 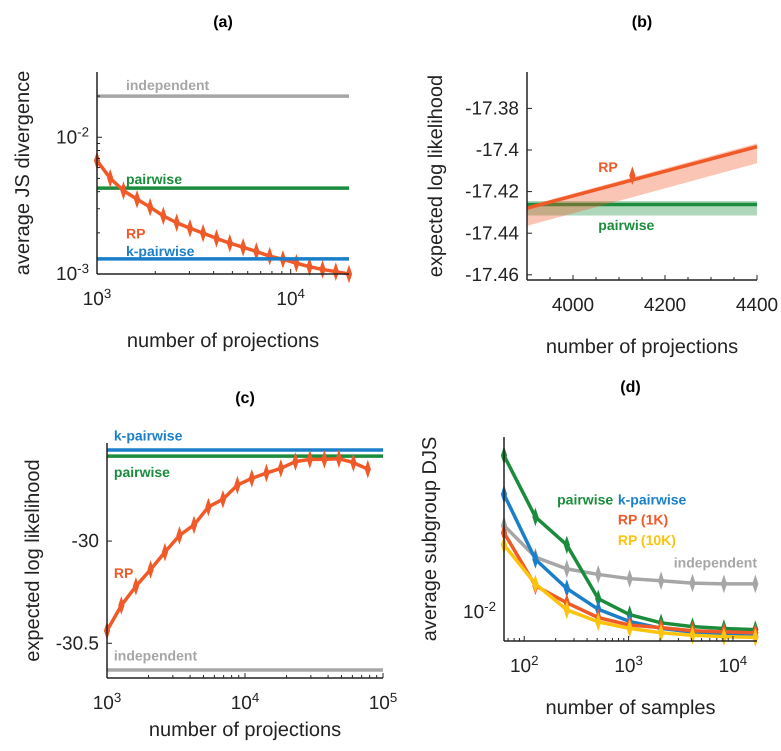 What do you see at coordinates (72, 273) in the screenshot?
I see `y-tick-label: 10$^{-3}$` at bounding box center [72, 273].